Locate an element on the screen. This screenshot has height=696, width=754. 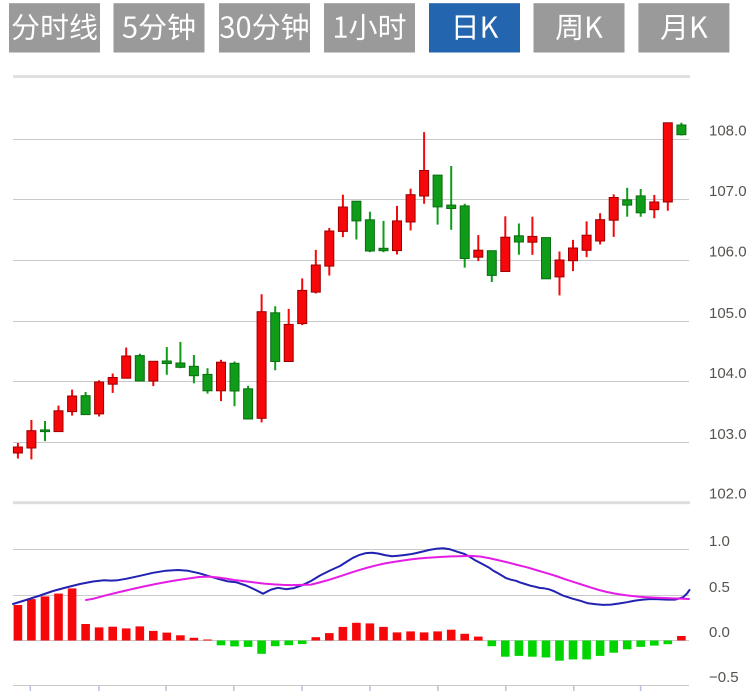
svg-text: 0.5 is located at coordinates (719, 587).